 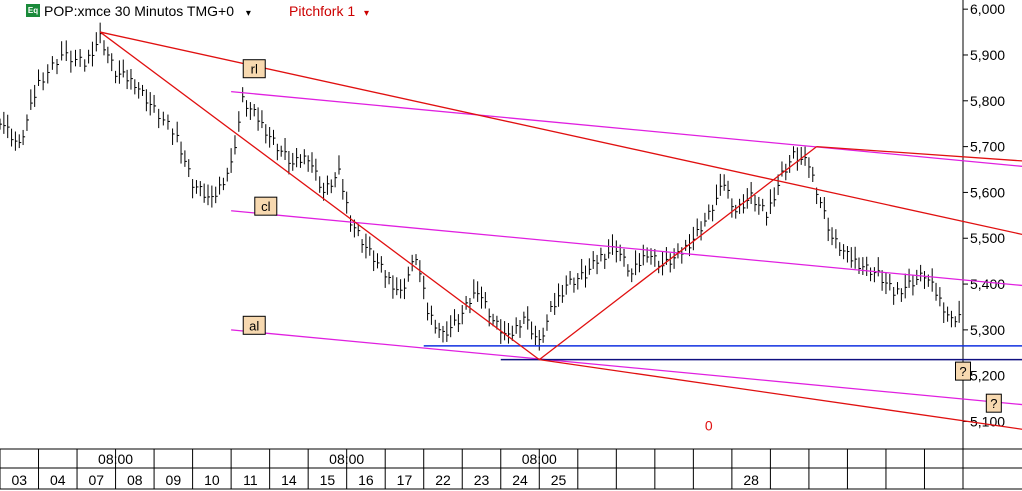 What do you see at coordinates (751, 480) in the screenshot?
I see `day-label: 28` at bounding box center [751, 480].